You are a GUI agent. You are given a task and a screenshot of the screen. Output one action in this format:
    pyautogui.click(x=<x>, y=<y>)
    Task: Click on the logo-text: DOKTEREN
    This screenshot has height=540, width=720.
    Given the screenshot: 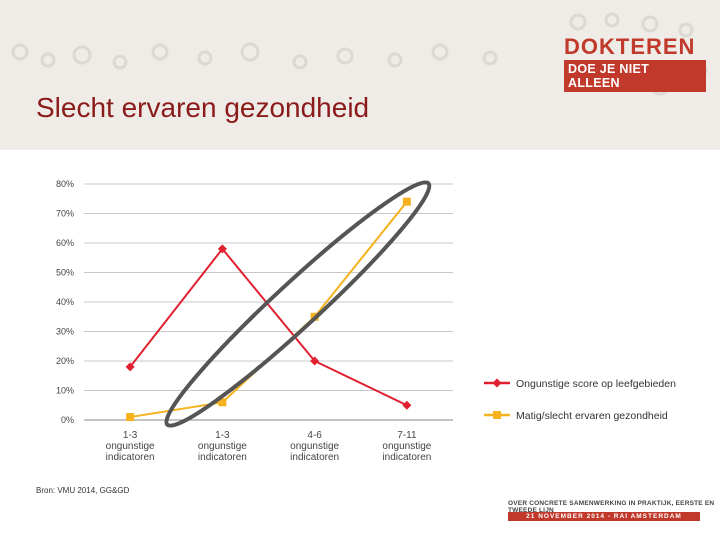 What is the action you would take?
    pyautogui.click(x=630, y=46)
    